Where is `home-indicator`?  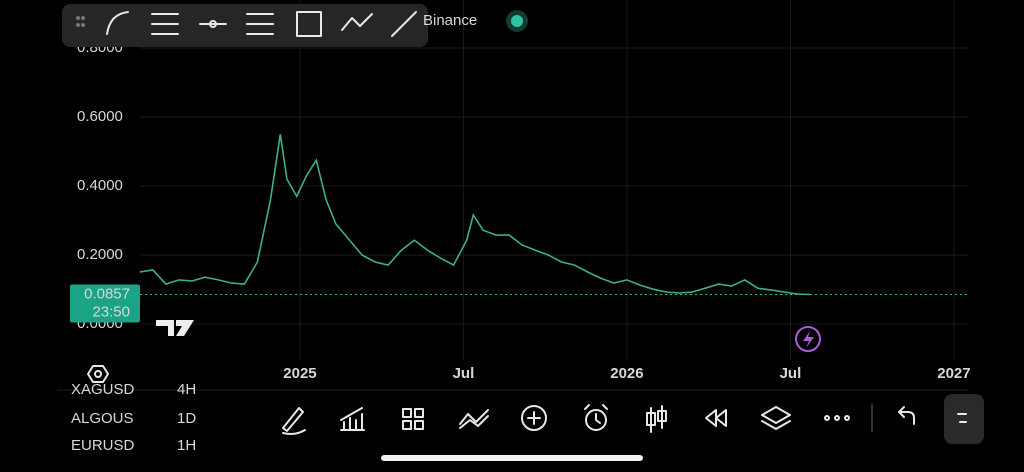 home-indicator is located at coordinates (512, 458).